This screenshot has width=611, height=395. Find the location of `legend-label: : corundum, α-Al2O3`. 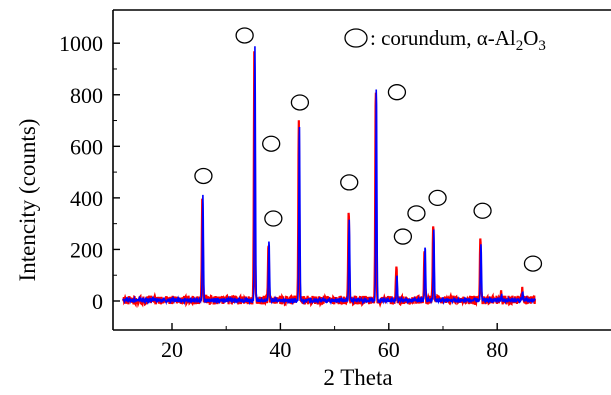

legend-label: : corundum, α-Al2O3 is located at coordinates (458, 40).